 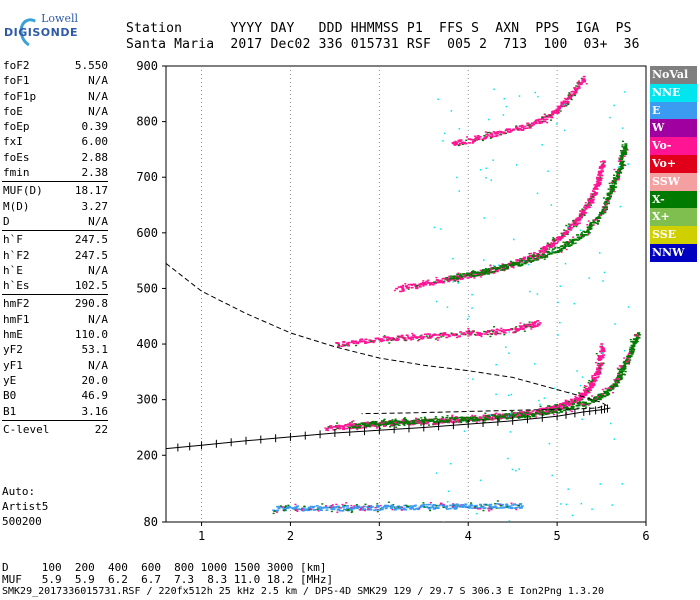 I want to click on auto-version: 500200, so click(x=22, y=521).